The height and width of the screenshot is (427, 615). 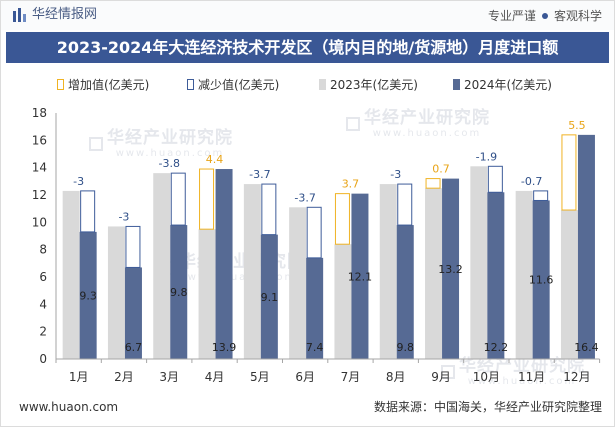 I want to click on legend-swatch-2023, so click(x=322, y=84).